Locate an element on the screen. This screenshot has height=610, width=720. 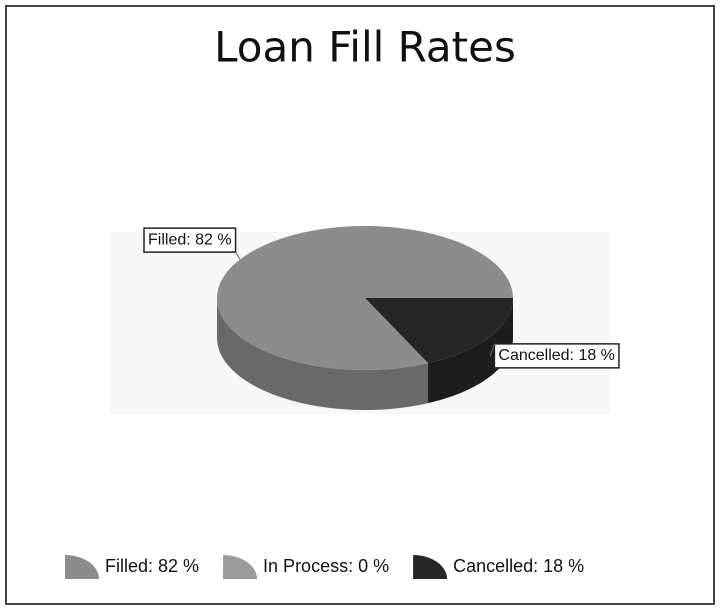
chart-title: Loan Fill Rates is located at coordinates (365, 47).